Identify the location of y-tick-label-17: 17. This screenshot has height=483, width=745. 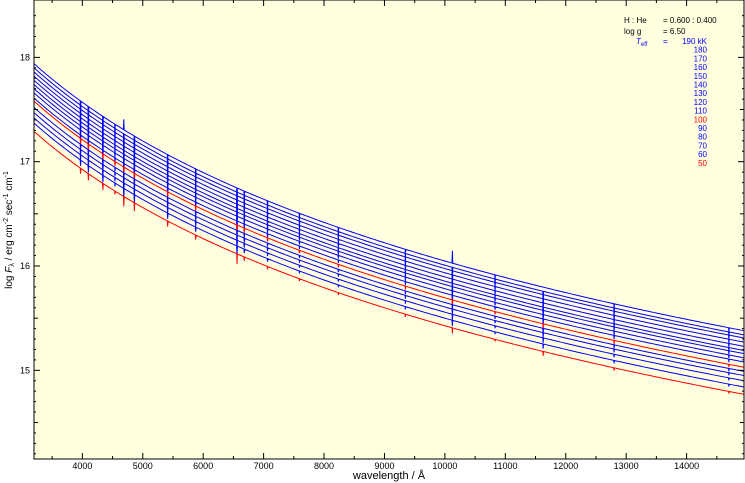
(25, 162).